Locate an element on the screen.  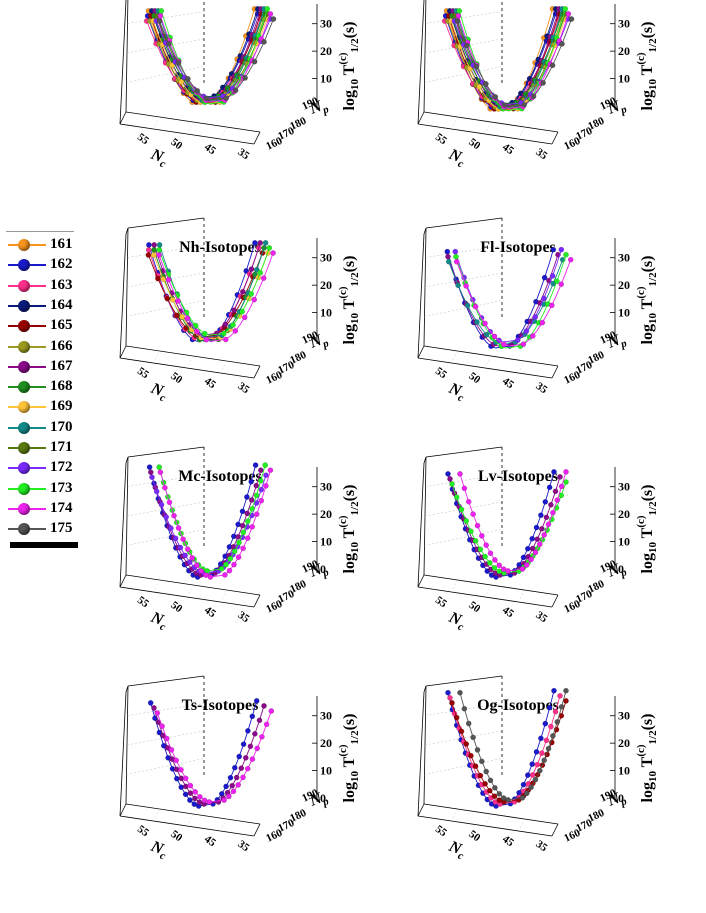
legend-entry: 163 is located at coordinates (41, 286).